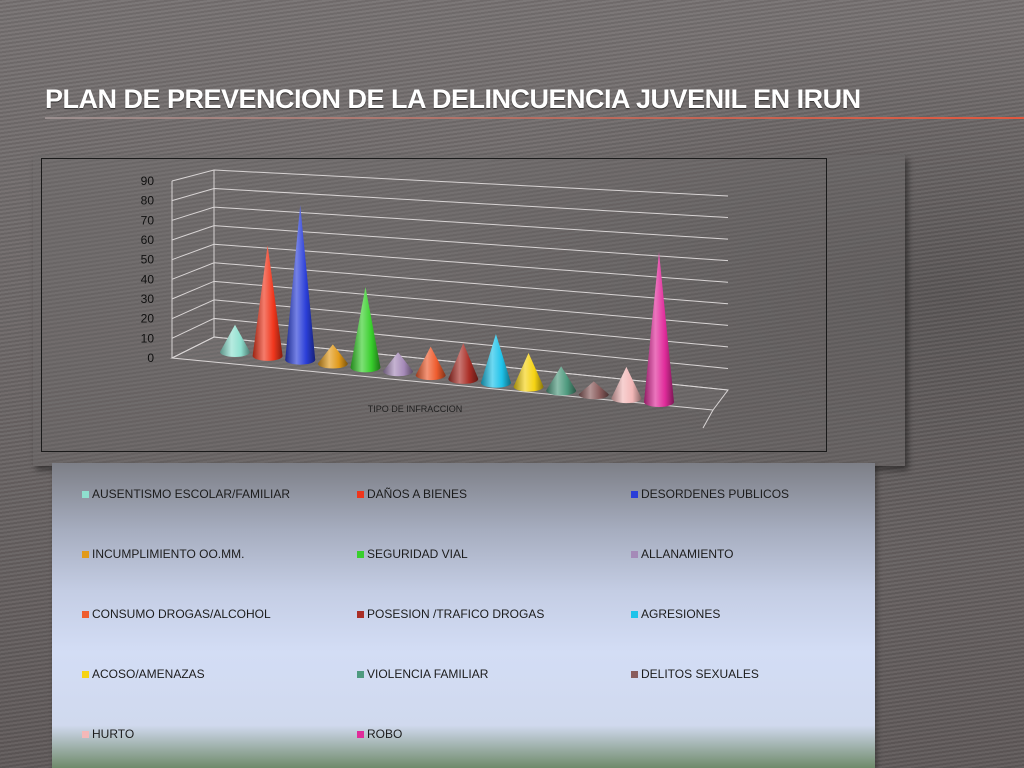 Image resolution: width=1024 pixels, height=768 pixels. Describe the element at coordinates (700, 674) in the screenshot. I see `legend-label: DELITOS SEXUALES` at that location.